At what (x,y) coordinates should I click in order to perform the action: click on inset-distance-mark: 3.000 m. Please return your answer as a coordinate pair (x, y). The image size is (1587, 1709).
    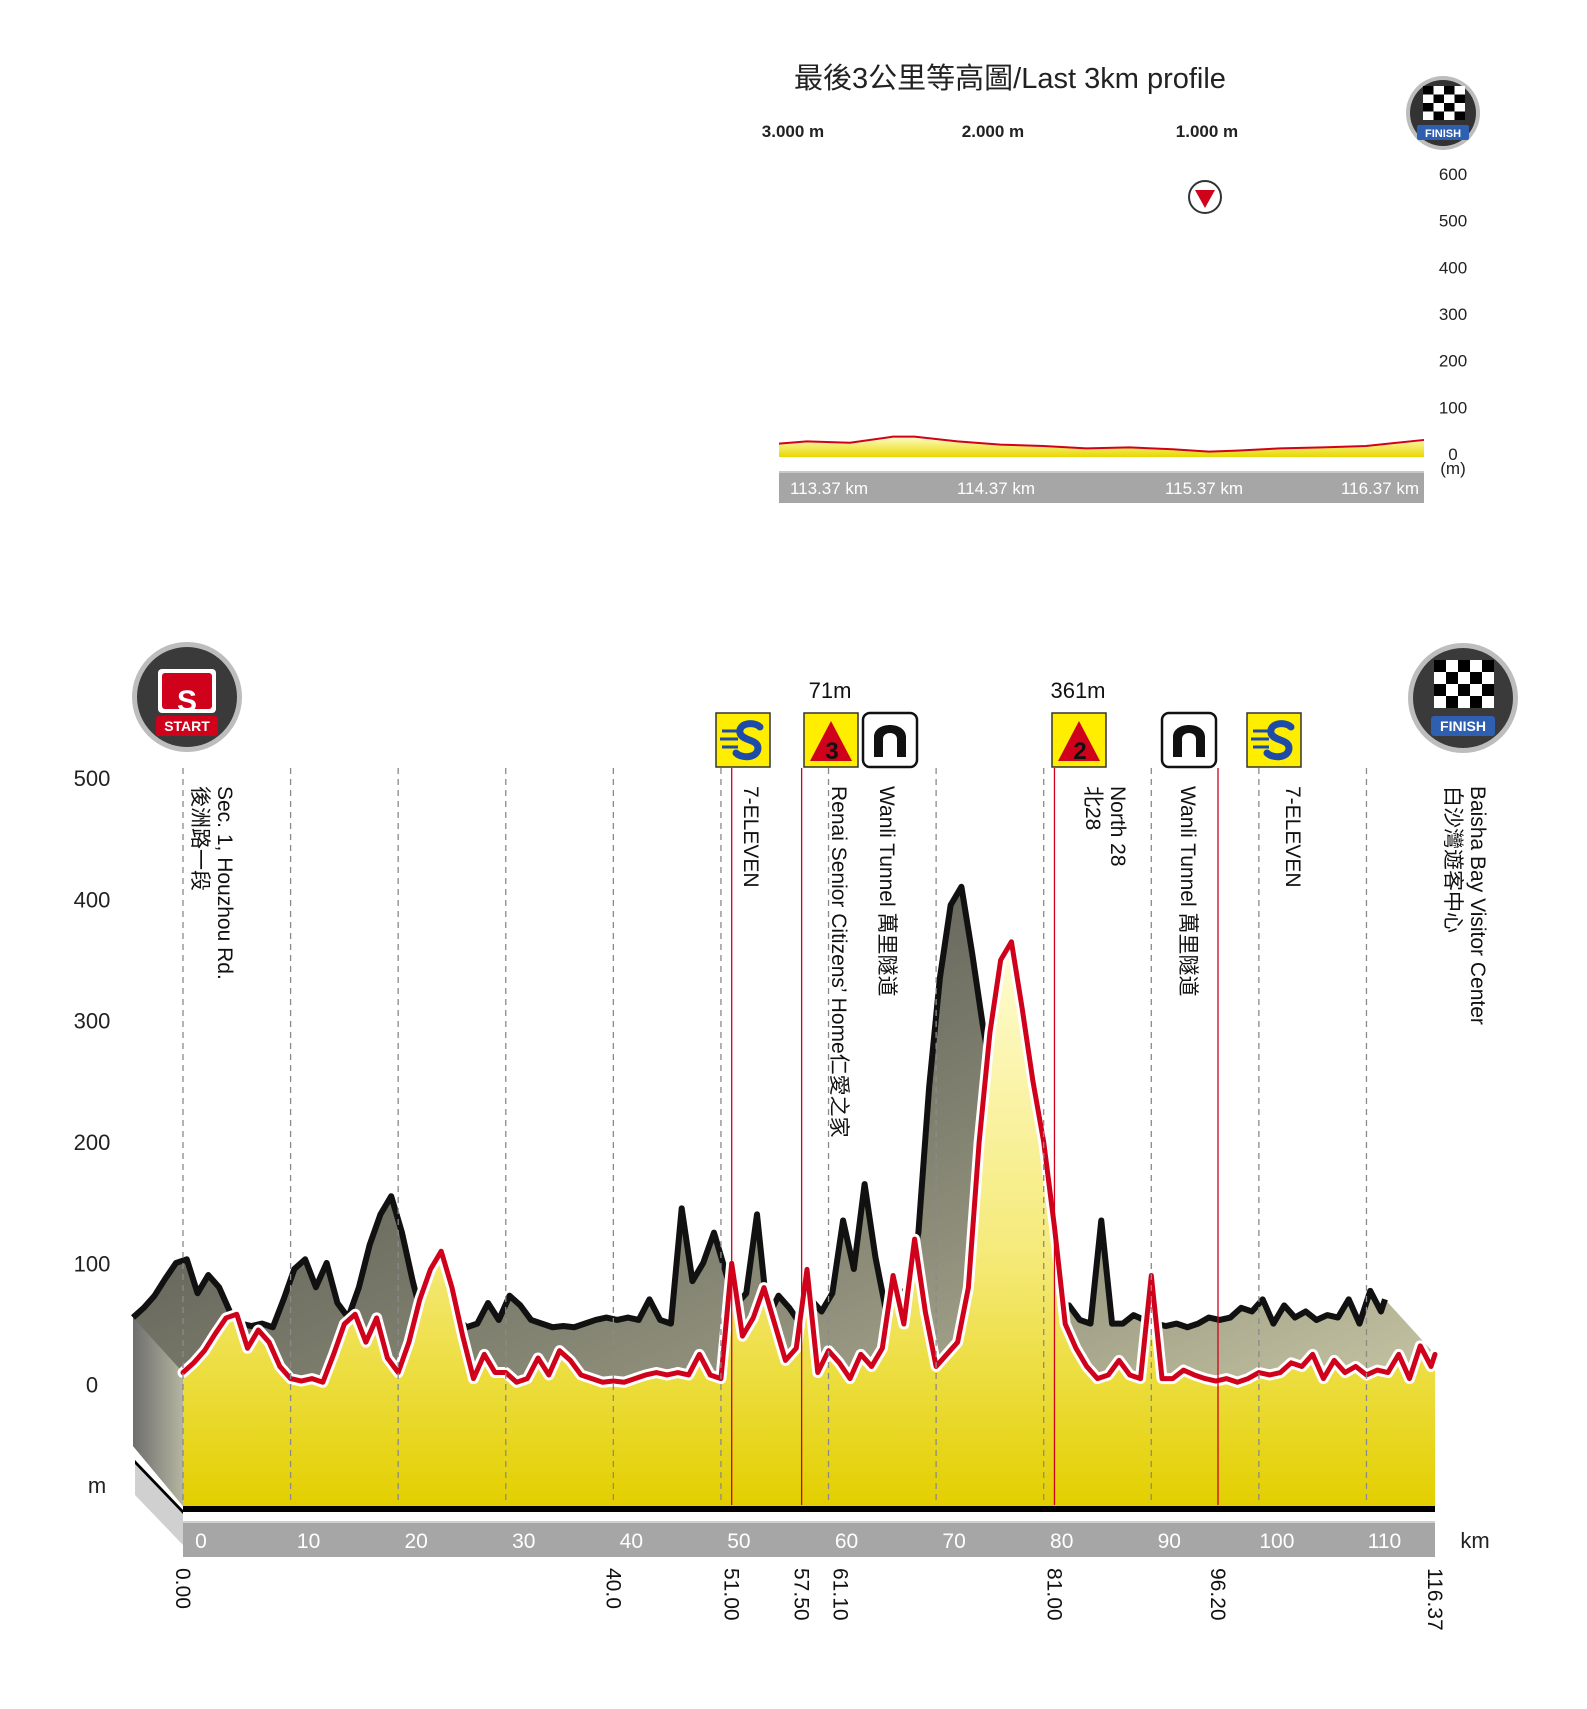
    Looking at the image, I should click on (793, 131).